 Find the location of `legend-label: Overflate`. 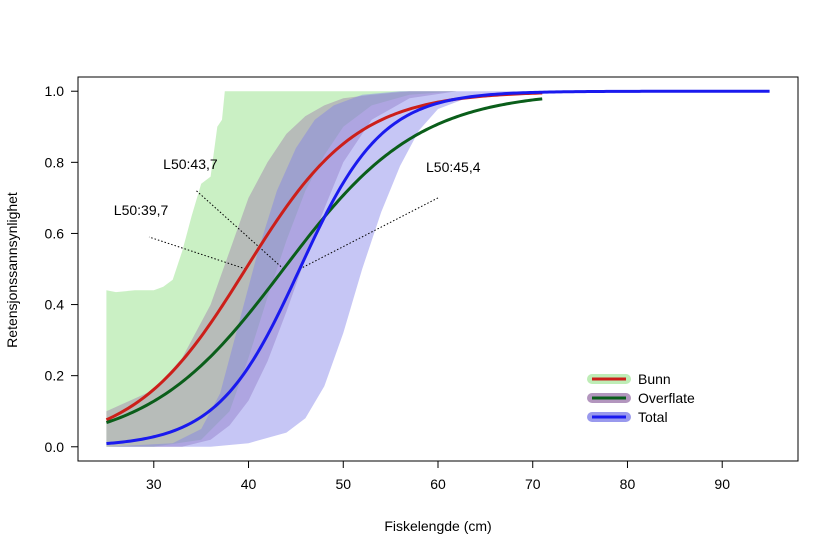

legend-label: Overflate is located at coordinates (666, 398).